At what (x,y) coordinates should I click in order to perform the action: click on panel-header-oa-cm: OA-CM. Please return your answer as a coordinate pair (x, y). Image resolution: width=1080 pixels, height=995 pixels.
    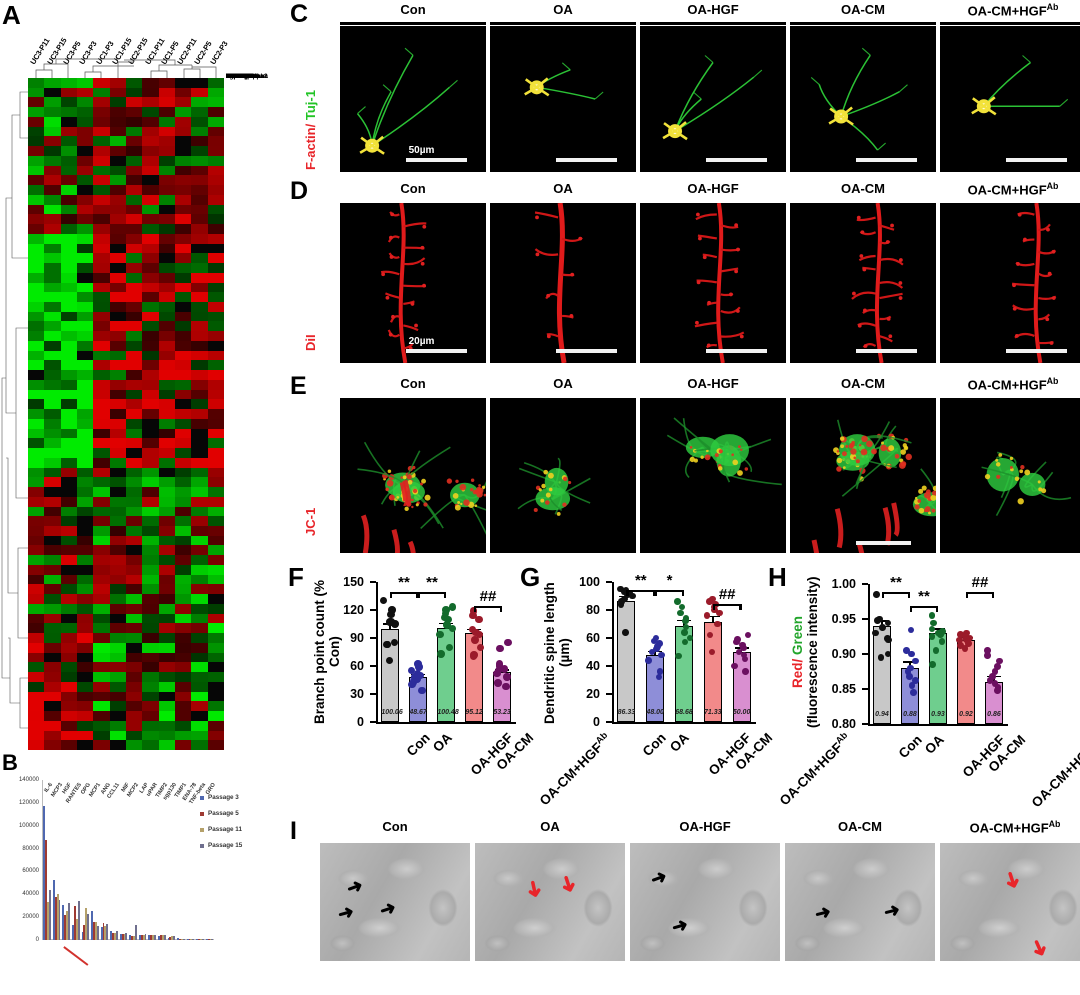
    Looking at the image, I should click on (863, 188).